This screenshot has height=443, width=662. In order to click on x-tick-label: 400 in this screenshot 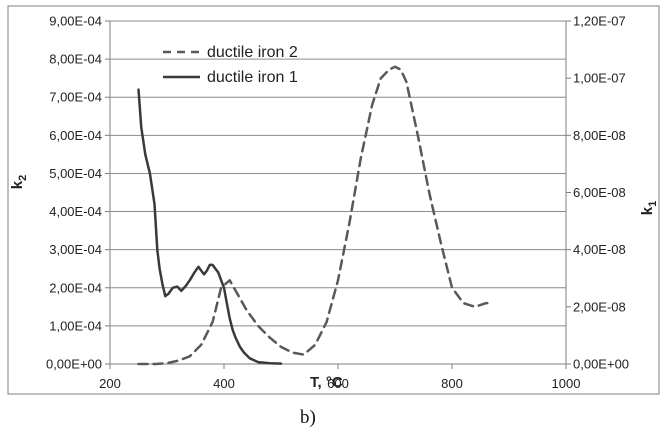, I will do `click(224, 383)`.